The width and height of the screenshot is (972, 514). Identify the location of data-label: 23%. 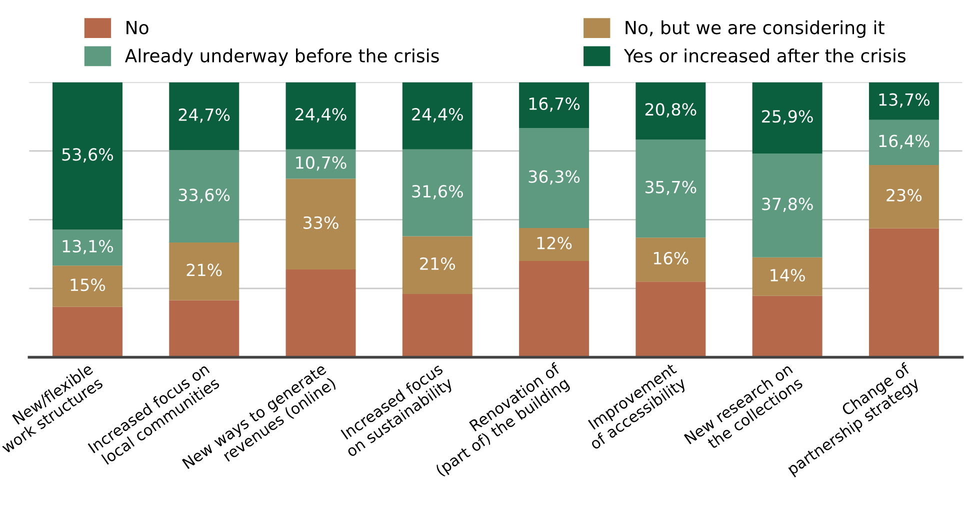
(904, 195).